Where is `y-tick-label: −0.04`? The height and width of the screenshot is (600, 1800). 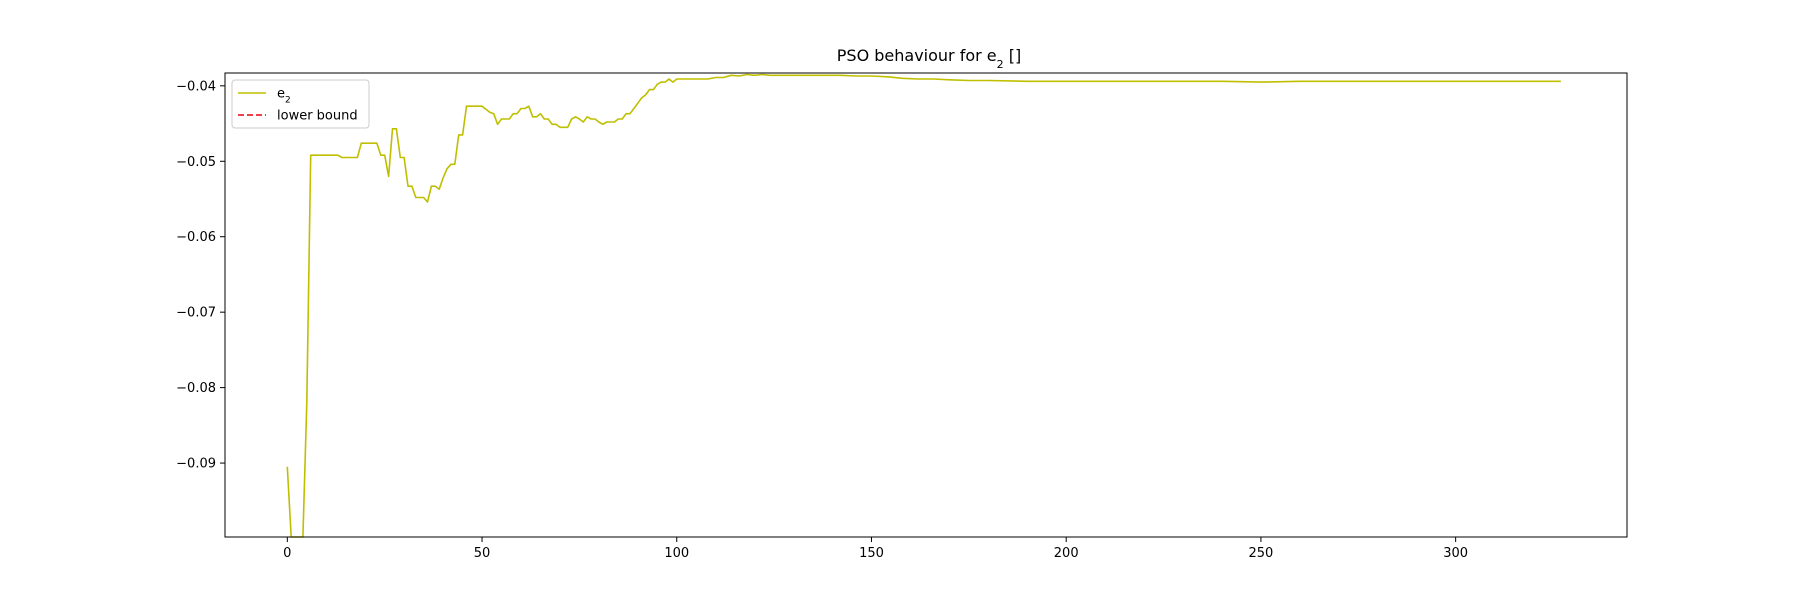 y-tick-label: −0.04 is located at coordinates (196, 86).